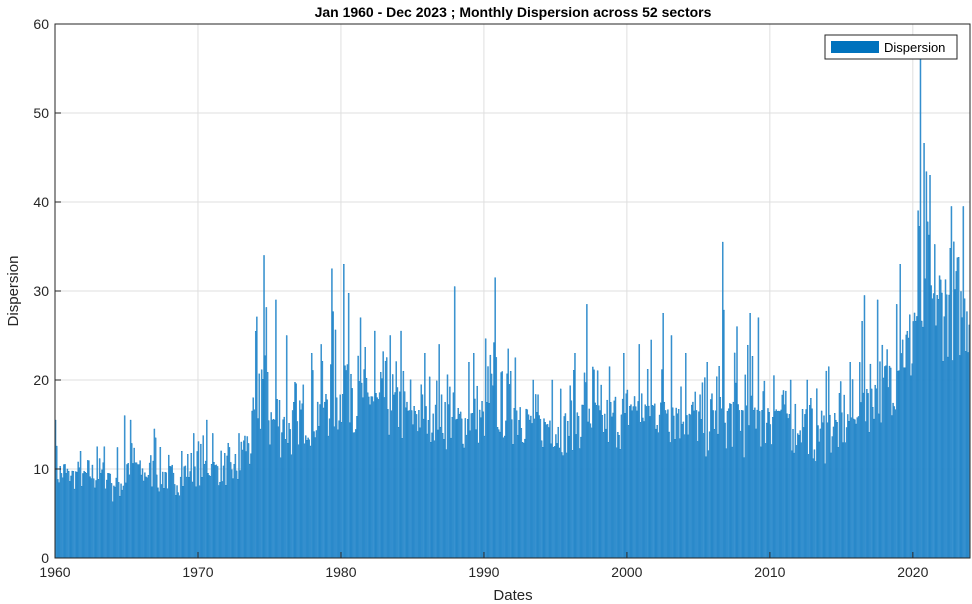  Describe the element at coordinates (41, 291) in the screenshot. I see `y-tick-label: 30` at that location.